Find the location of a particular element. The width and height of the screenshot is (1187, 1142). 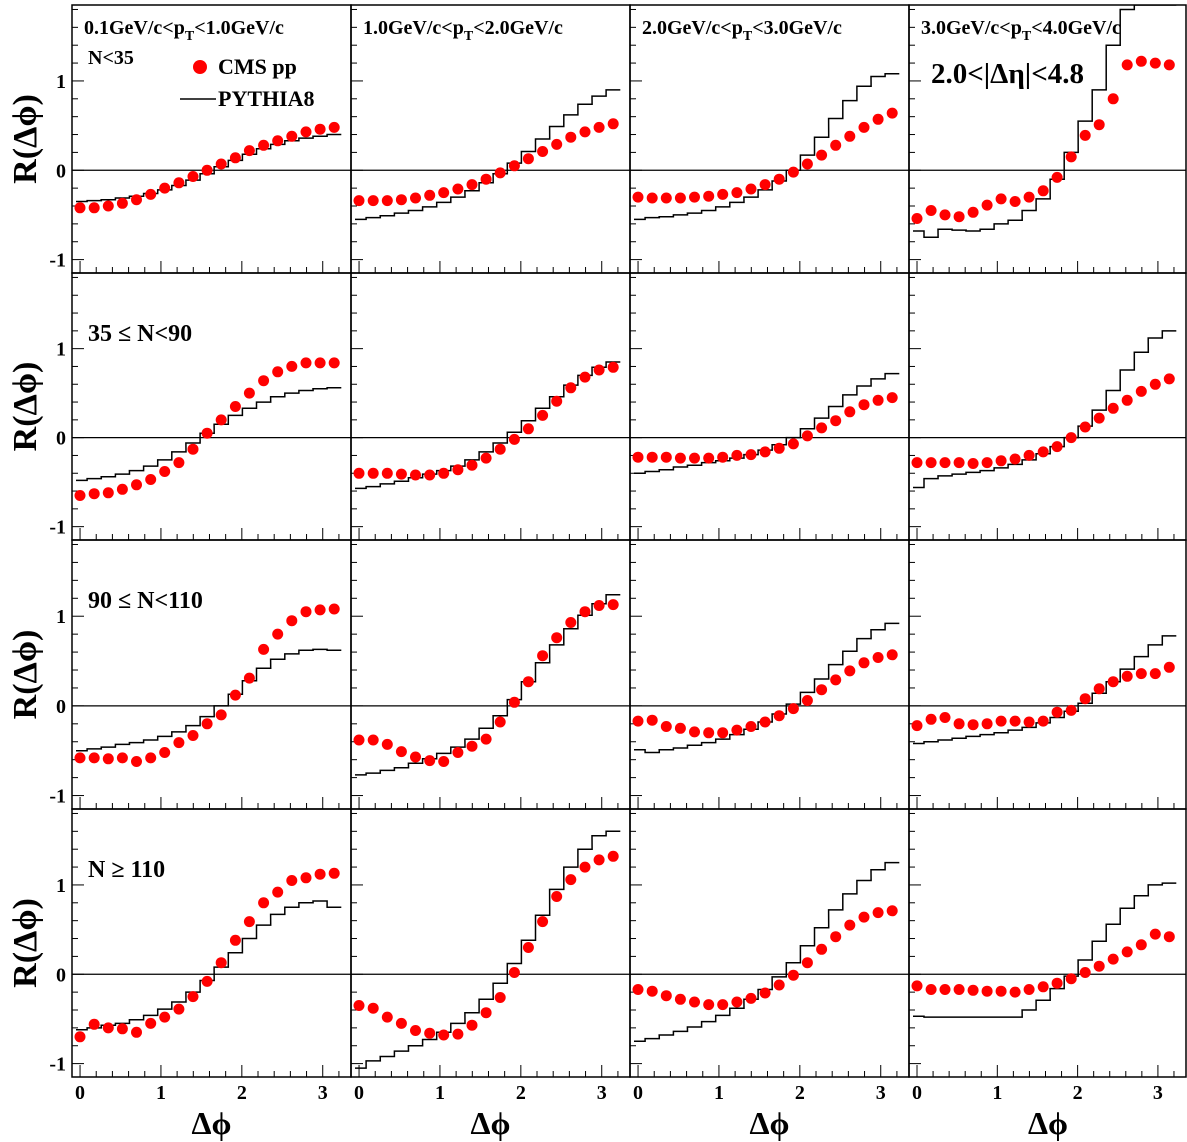

multiplicity-label: 90 ≤ N<110 is located at coordinates (145, 601).